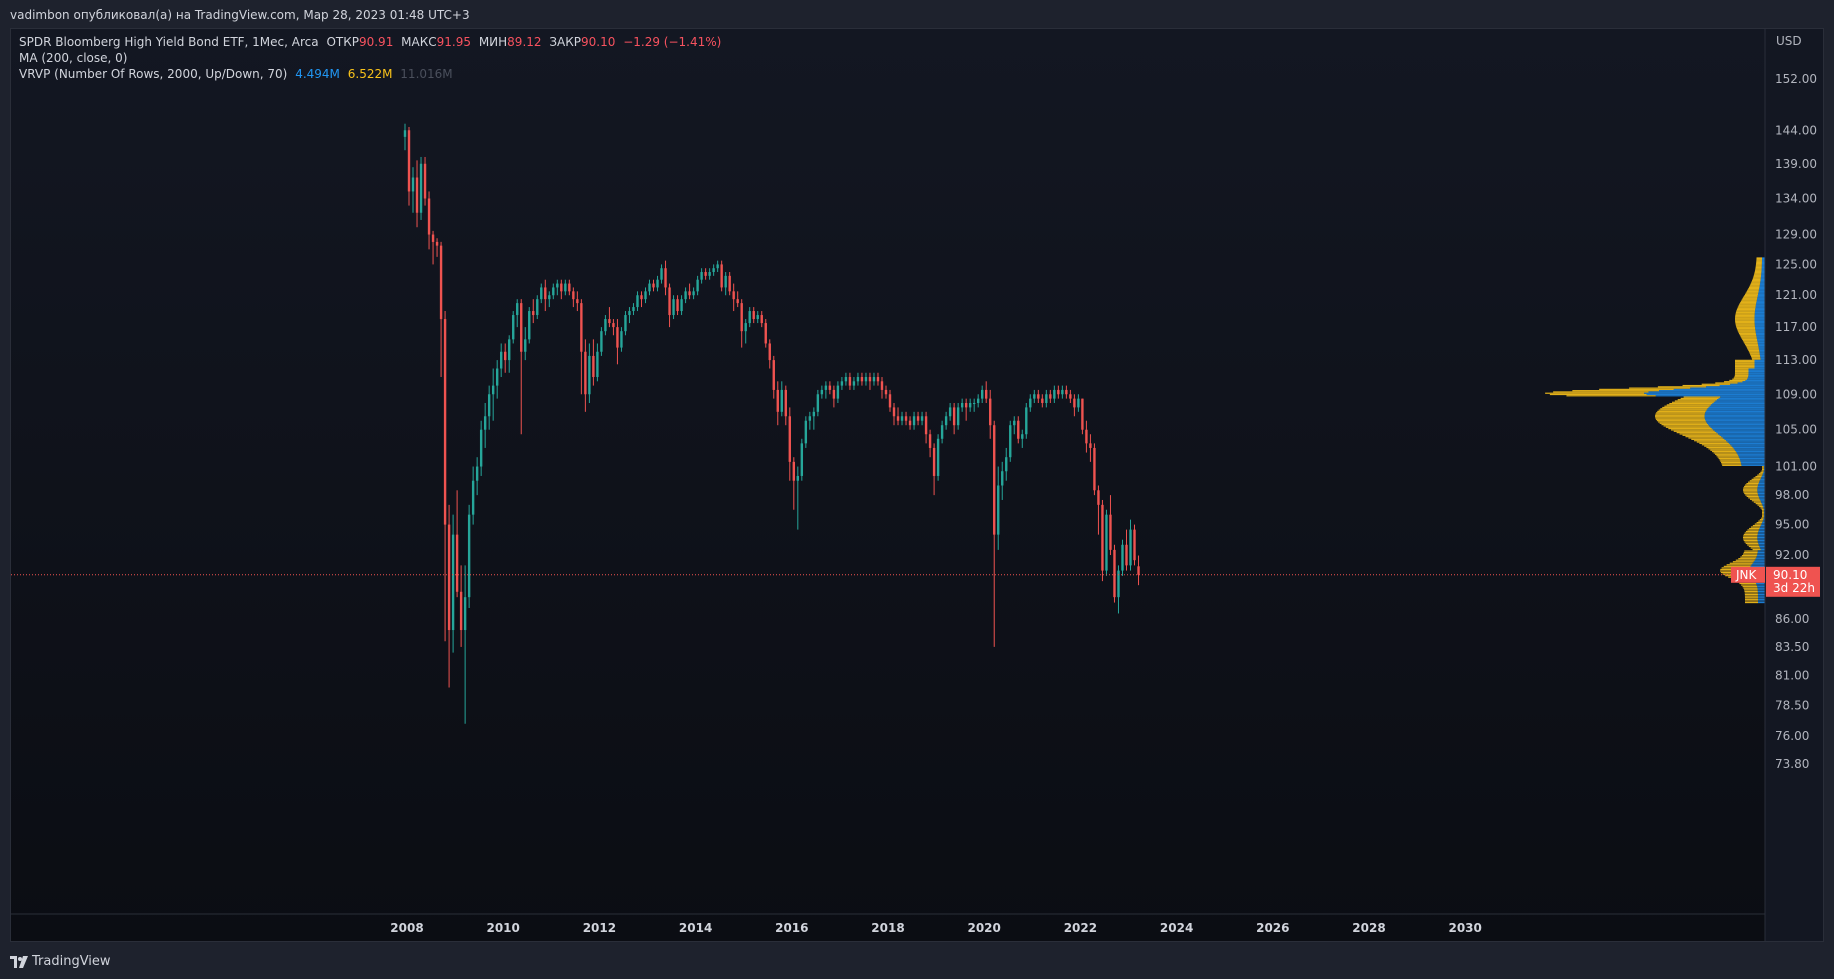 The width and height of the screenshot is (1834, 979). Describe the element at coordinates (419, 42) in the screenshot. I see `high-label: МАКС` at that location.